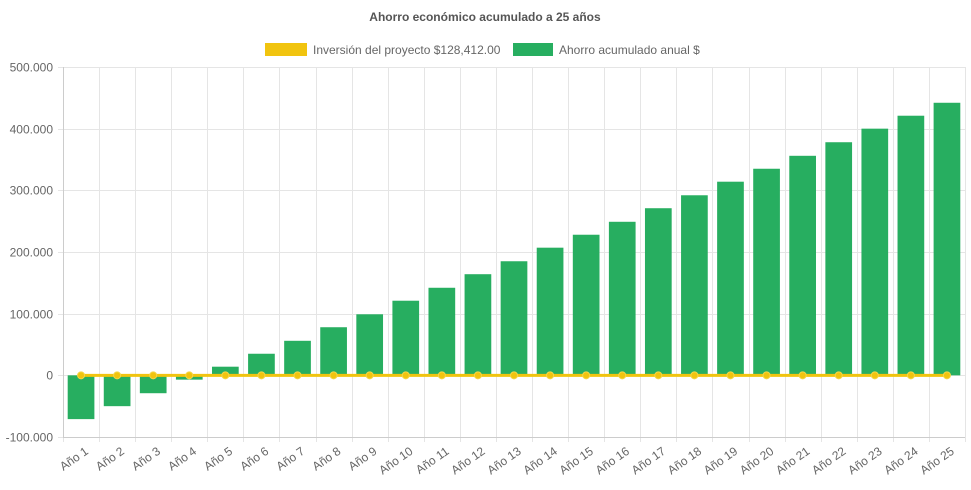 The width and height of the screenshot is (971, 490). I want to click on y-tick-label: 0, so click(49, 376).